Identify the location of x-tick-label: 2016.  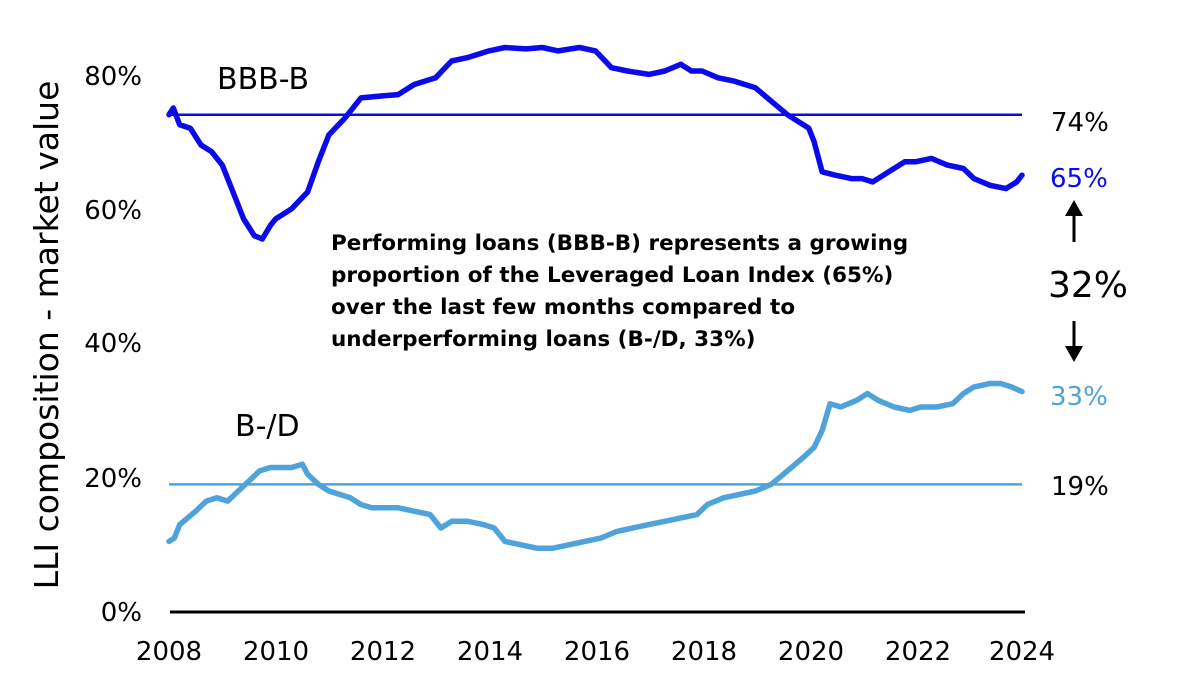
(597, 652).